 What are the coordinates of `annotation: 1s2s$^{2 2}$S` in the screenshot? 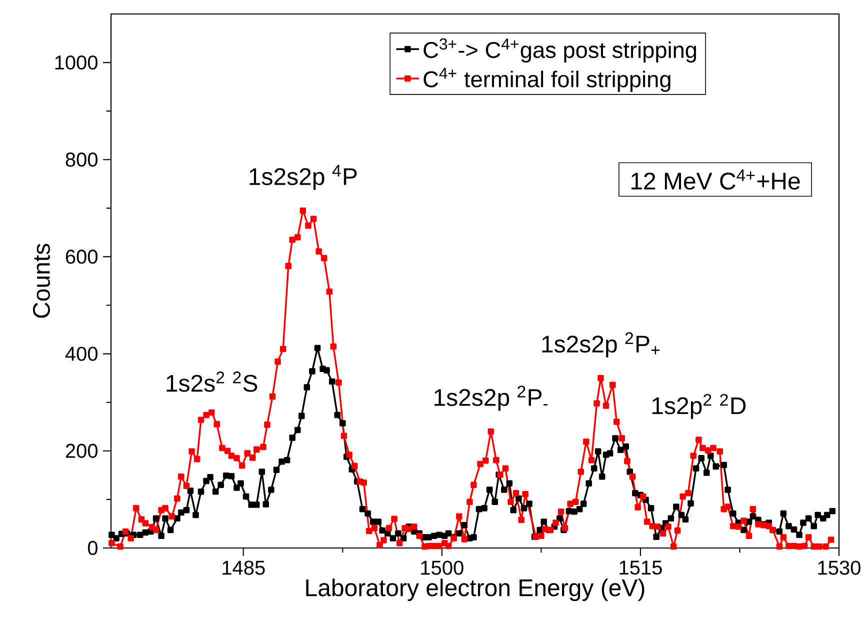 It's located at (212, 382).